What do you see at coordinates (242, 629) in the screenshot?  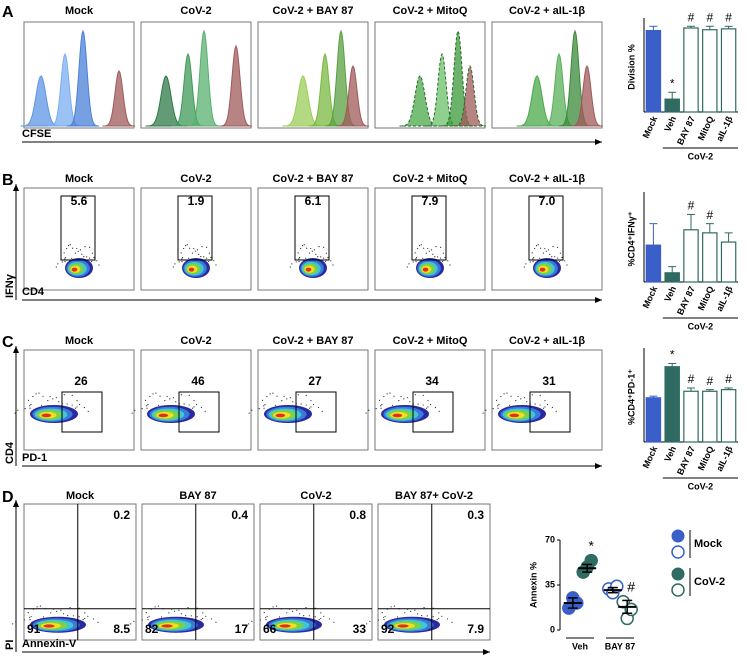 I see `quadrant-value: 17` at bounding box center [242, 629].